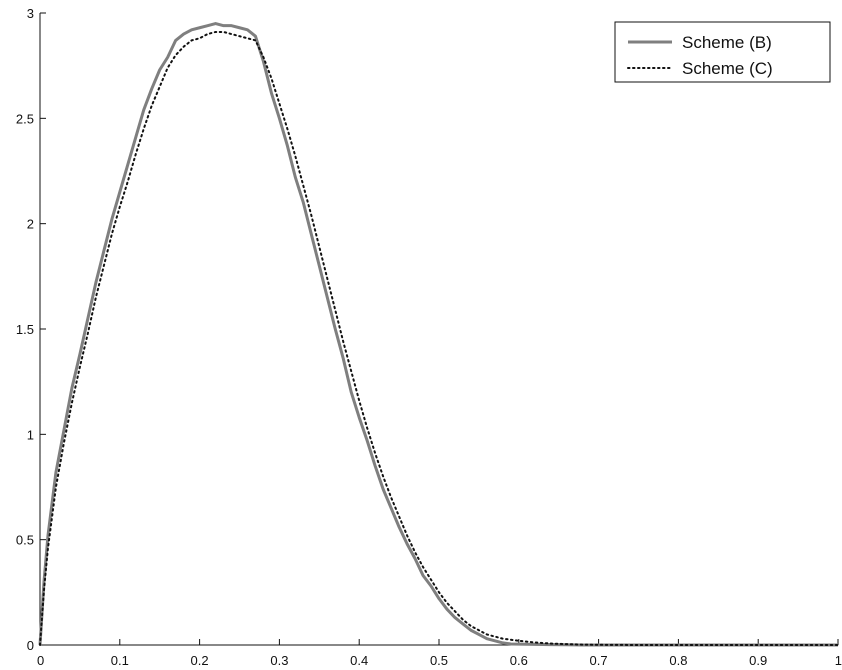 The image size is (842, 670). I want to click on x-tick-label: 0.2, so click(200, 660).